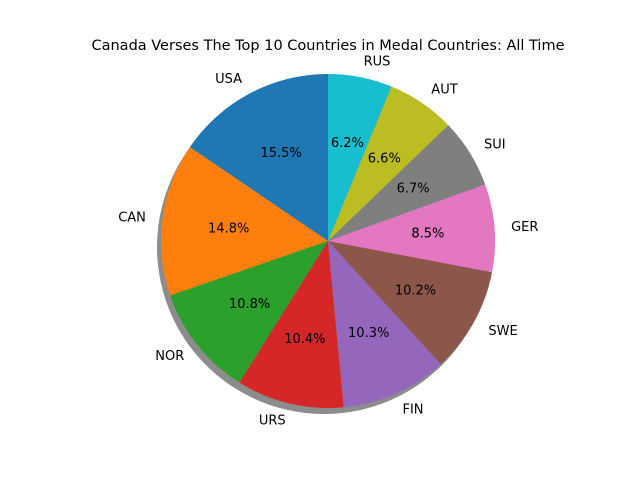 This screenshot has height=480, width=640. Describe the element at coordinates (502, 331) in the screenshot. I see `slice-label-swe: SWE` at that location.